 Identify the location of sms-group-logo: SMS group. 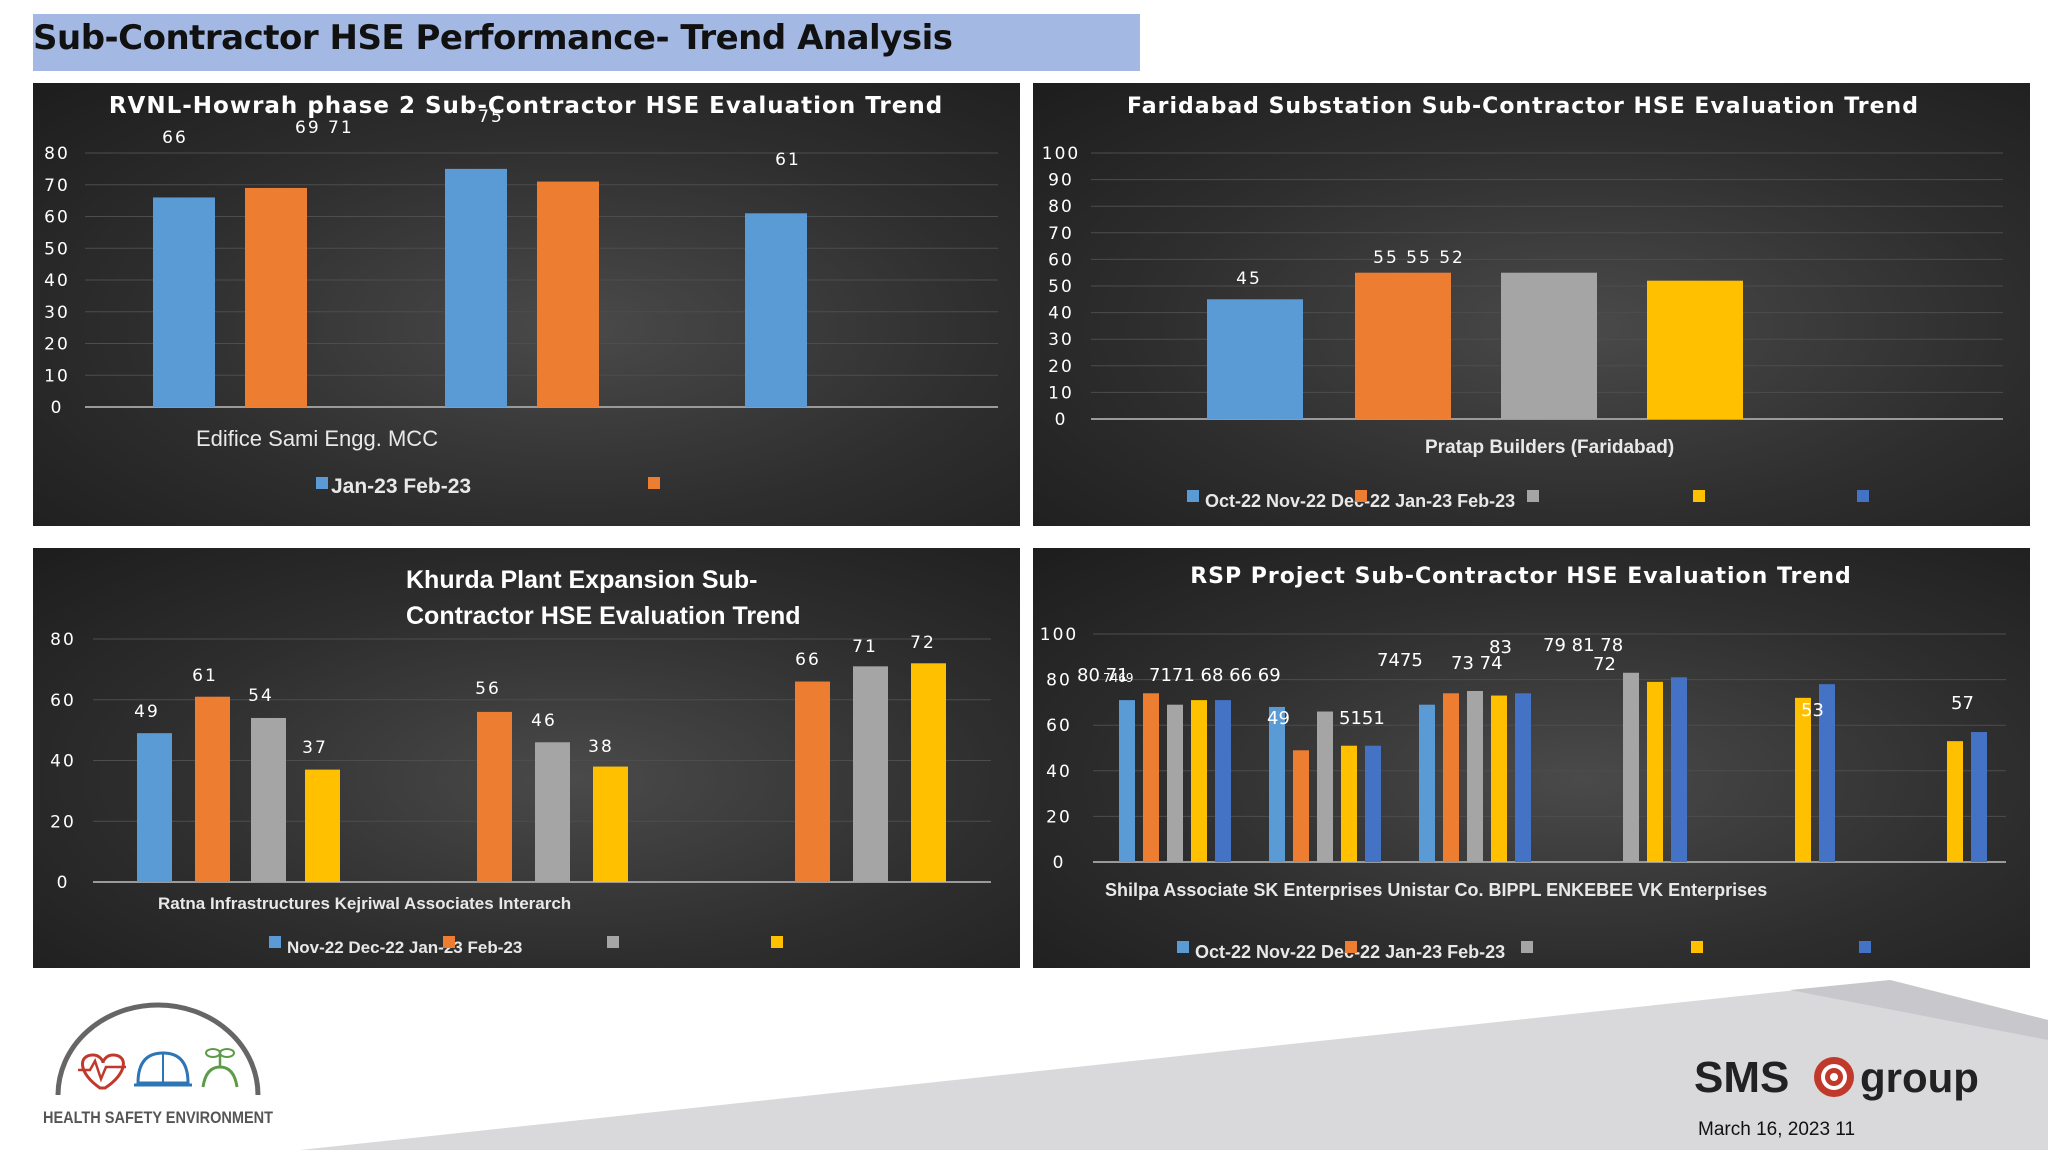
(1849, 1080).